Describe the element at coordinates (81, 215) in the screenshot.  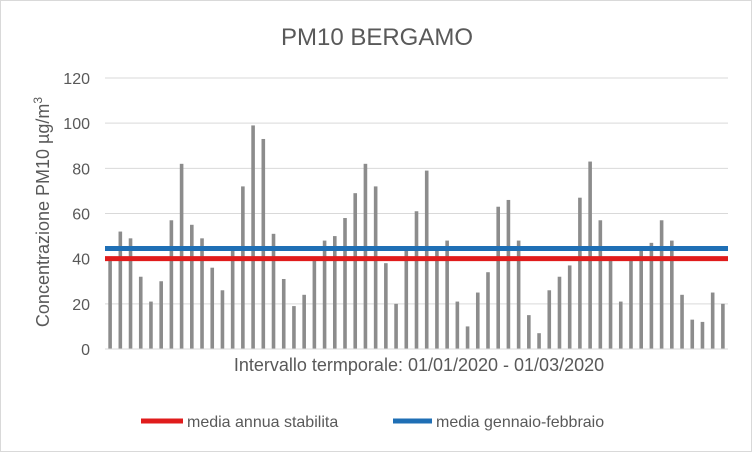
I see `y-tick-label: 60` at that location.